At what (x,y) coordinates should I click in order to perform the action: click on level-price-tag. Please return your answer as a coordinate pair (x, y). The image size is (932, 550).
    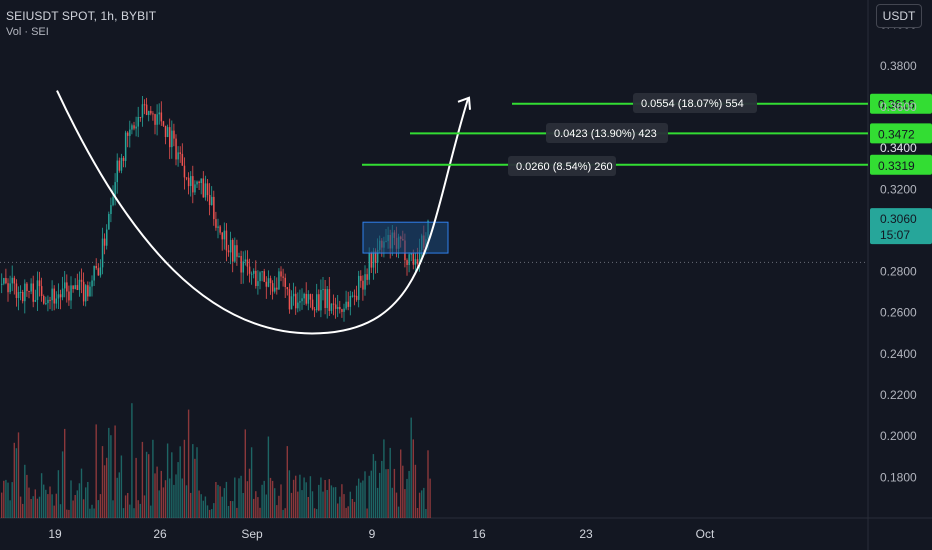
    Looking at the image, I should click on (901, 133).